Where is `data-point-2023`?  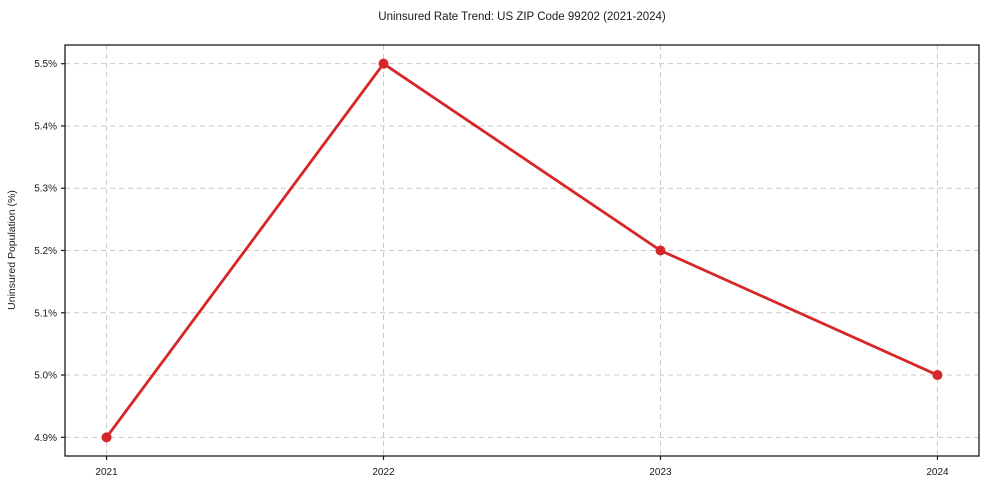
data-point-2023 is located at coordinates (660, 250).